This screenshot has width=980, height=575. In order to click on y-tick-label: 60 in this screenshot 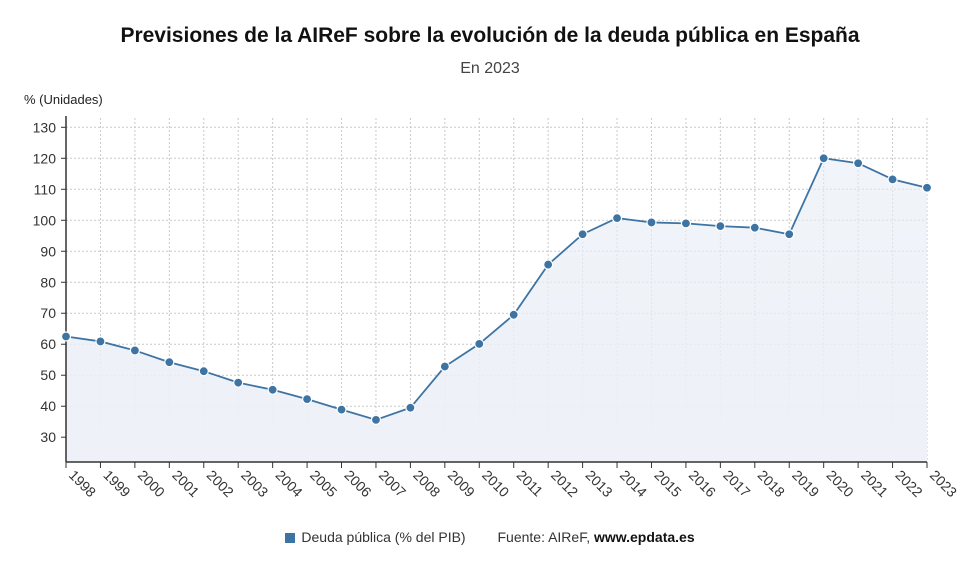, I will do `click(48, 344)`.